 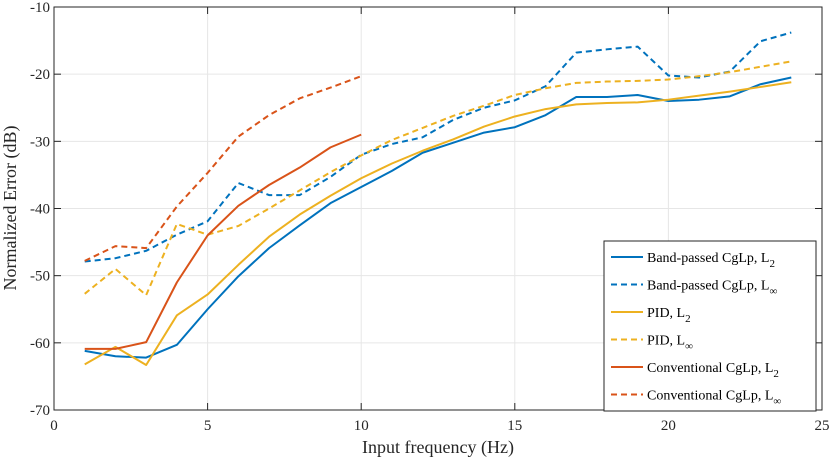 I want to click on legend-label-4: PID, L∞, so click(x=670, y=343).